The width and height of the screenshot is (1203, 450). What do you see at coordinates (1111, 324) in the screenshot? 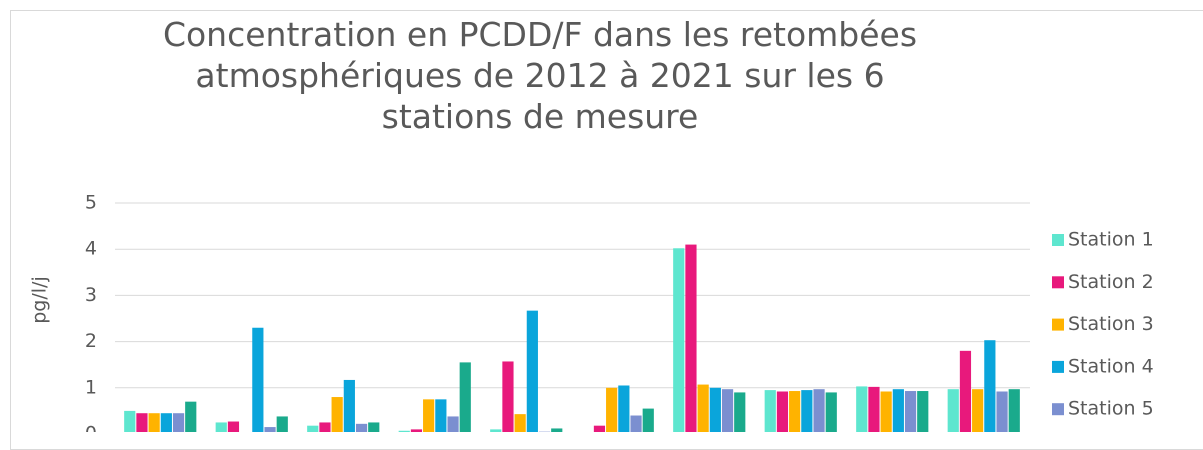
I see `legend-label: Station 3` at bounding box center [1111, 324].